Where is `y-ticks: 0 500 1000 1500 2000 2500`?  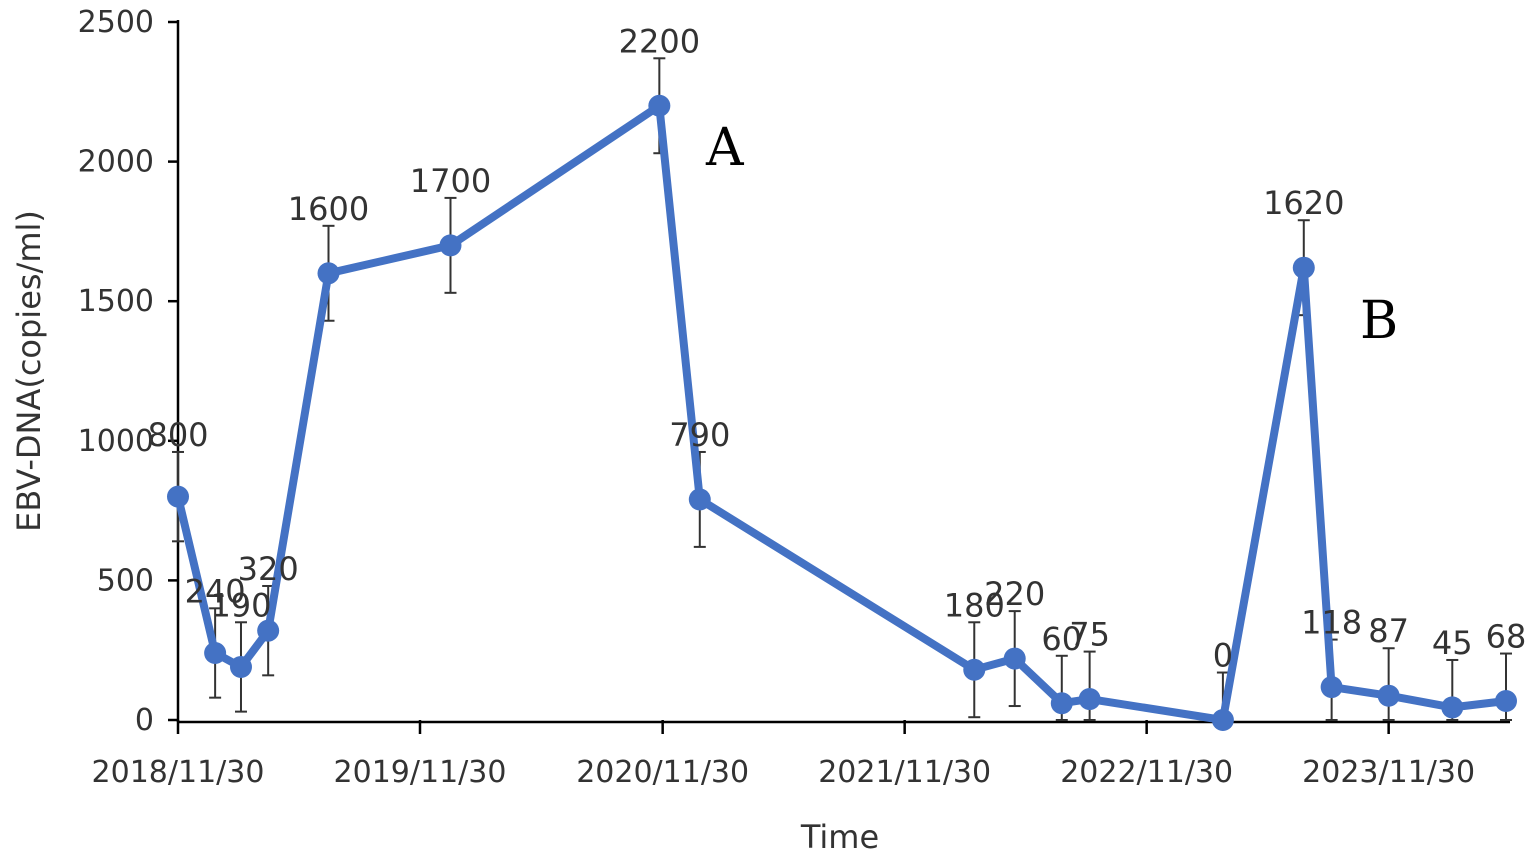 y-ticks: 0 500 1000 1500 2000 2500 is located at coordinates (128, 371).